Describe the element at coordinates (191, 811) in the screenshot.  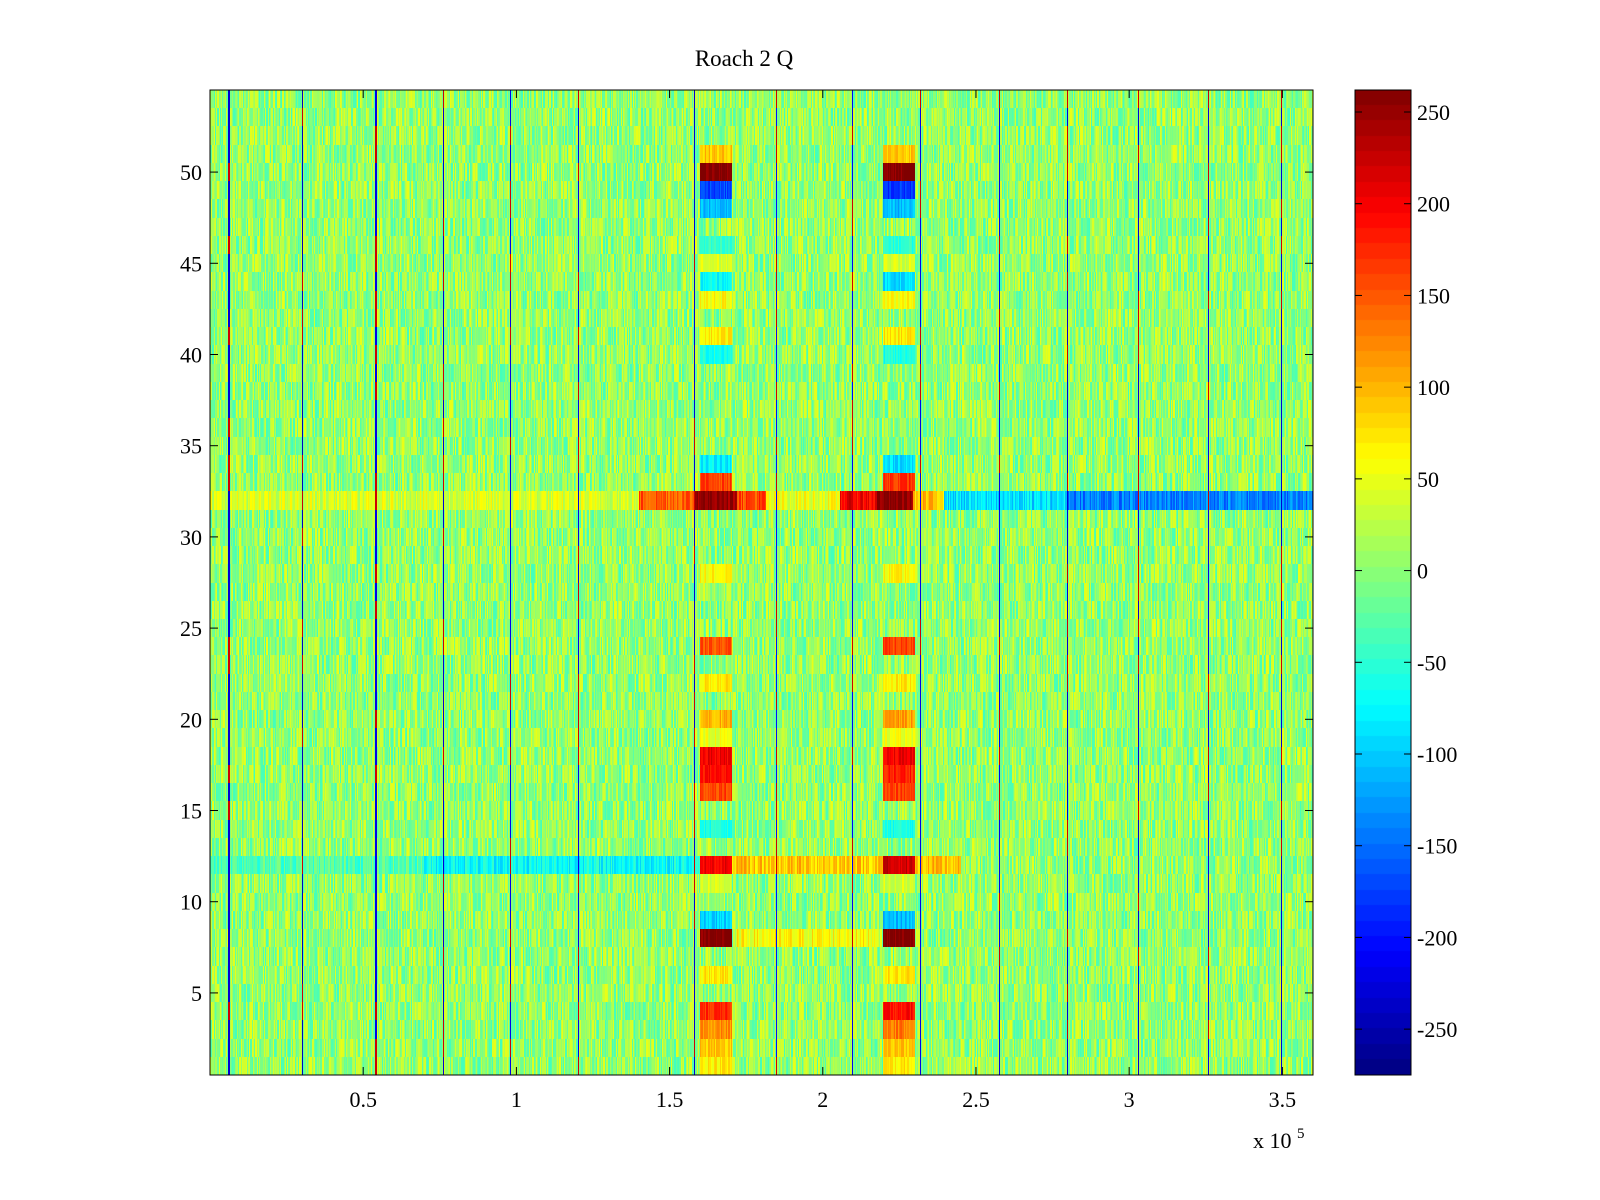
I see `y-tick-label: 15` at that location.